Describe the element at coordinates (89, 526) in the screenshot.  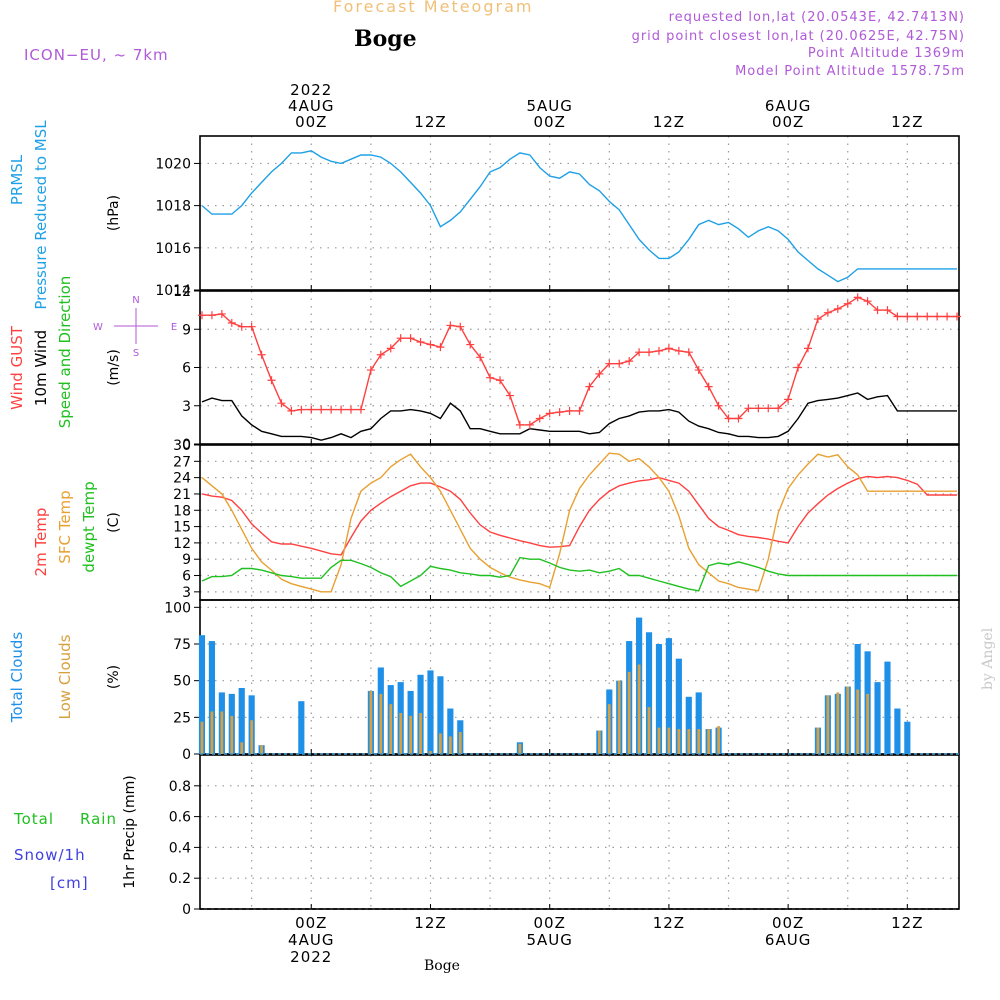
I see `dewpt-label: dewpt Temp` at that location.